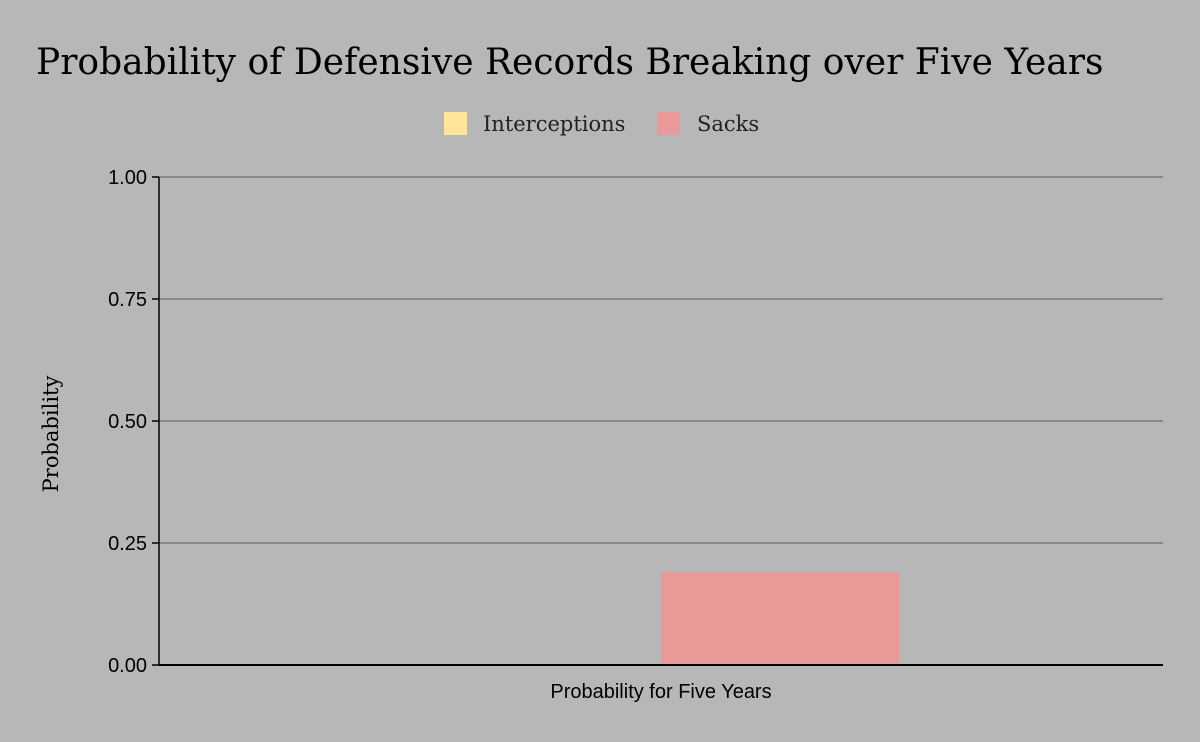 The image size is (1200, 742). What do you see at coordinates (455, 123) in the screenshot?
I see `legend-swatch-interceptions` at bounding box center [455, 123].